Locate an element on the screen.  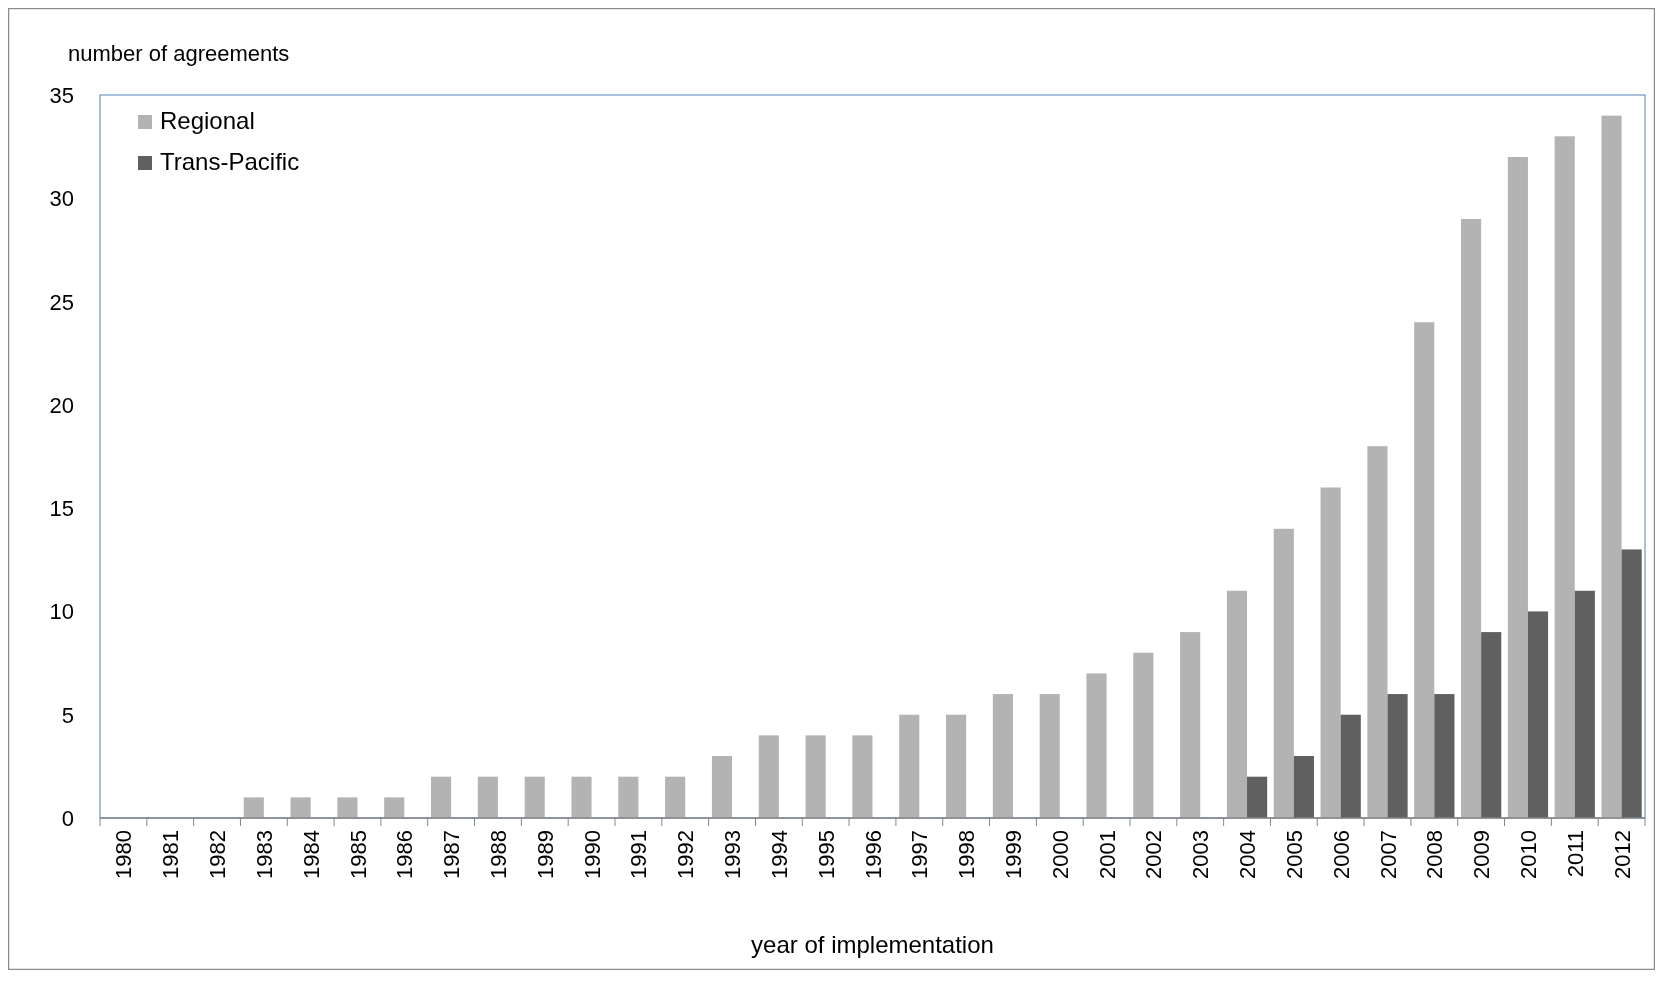
x-tick-label: 1980 is located at coordinates (124, 854).